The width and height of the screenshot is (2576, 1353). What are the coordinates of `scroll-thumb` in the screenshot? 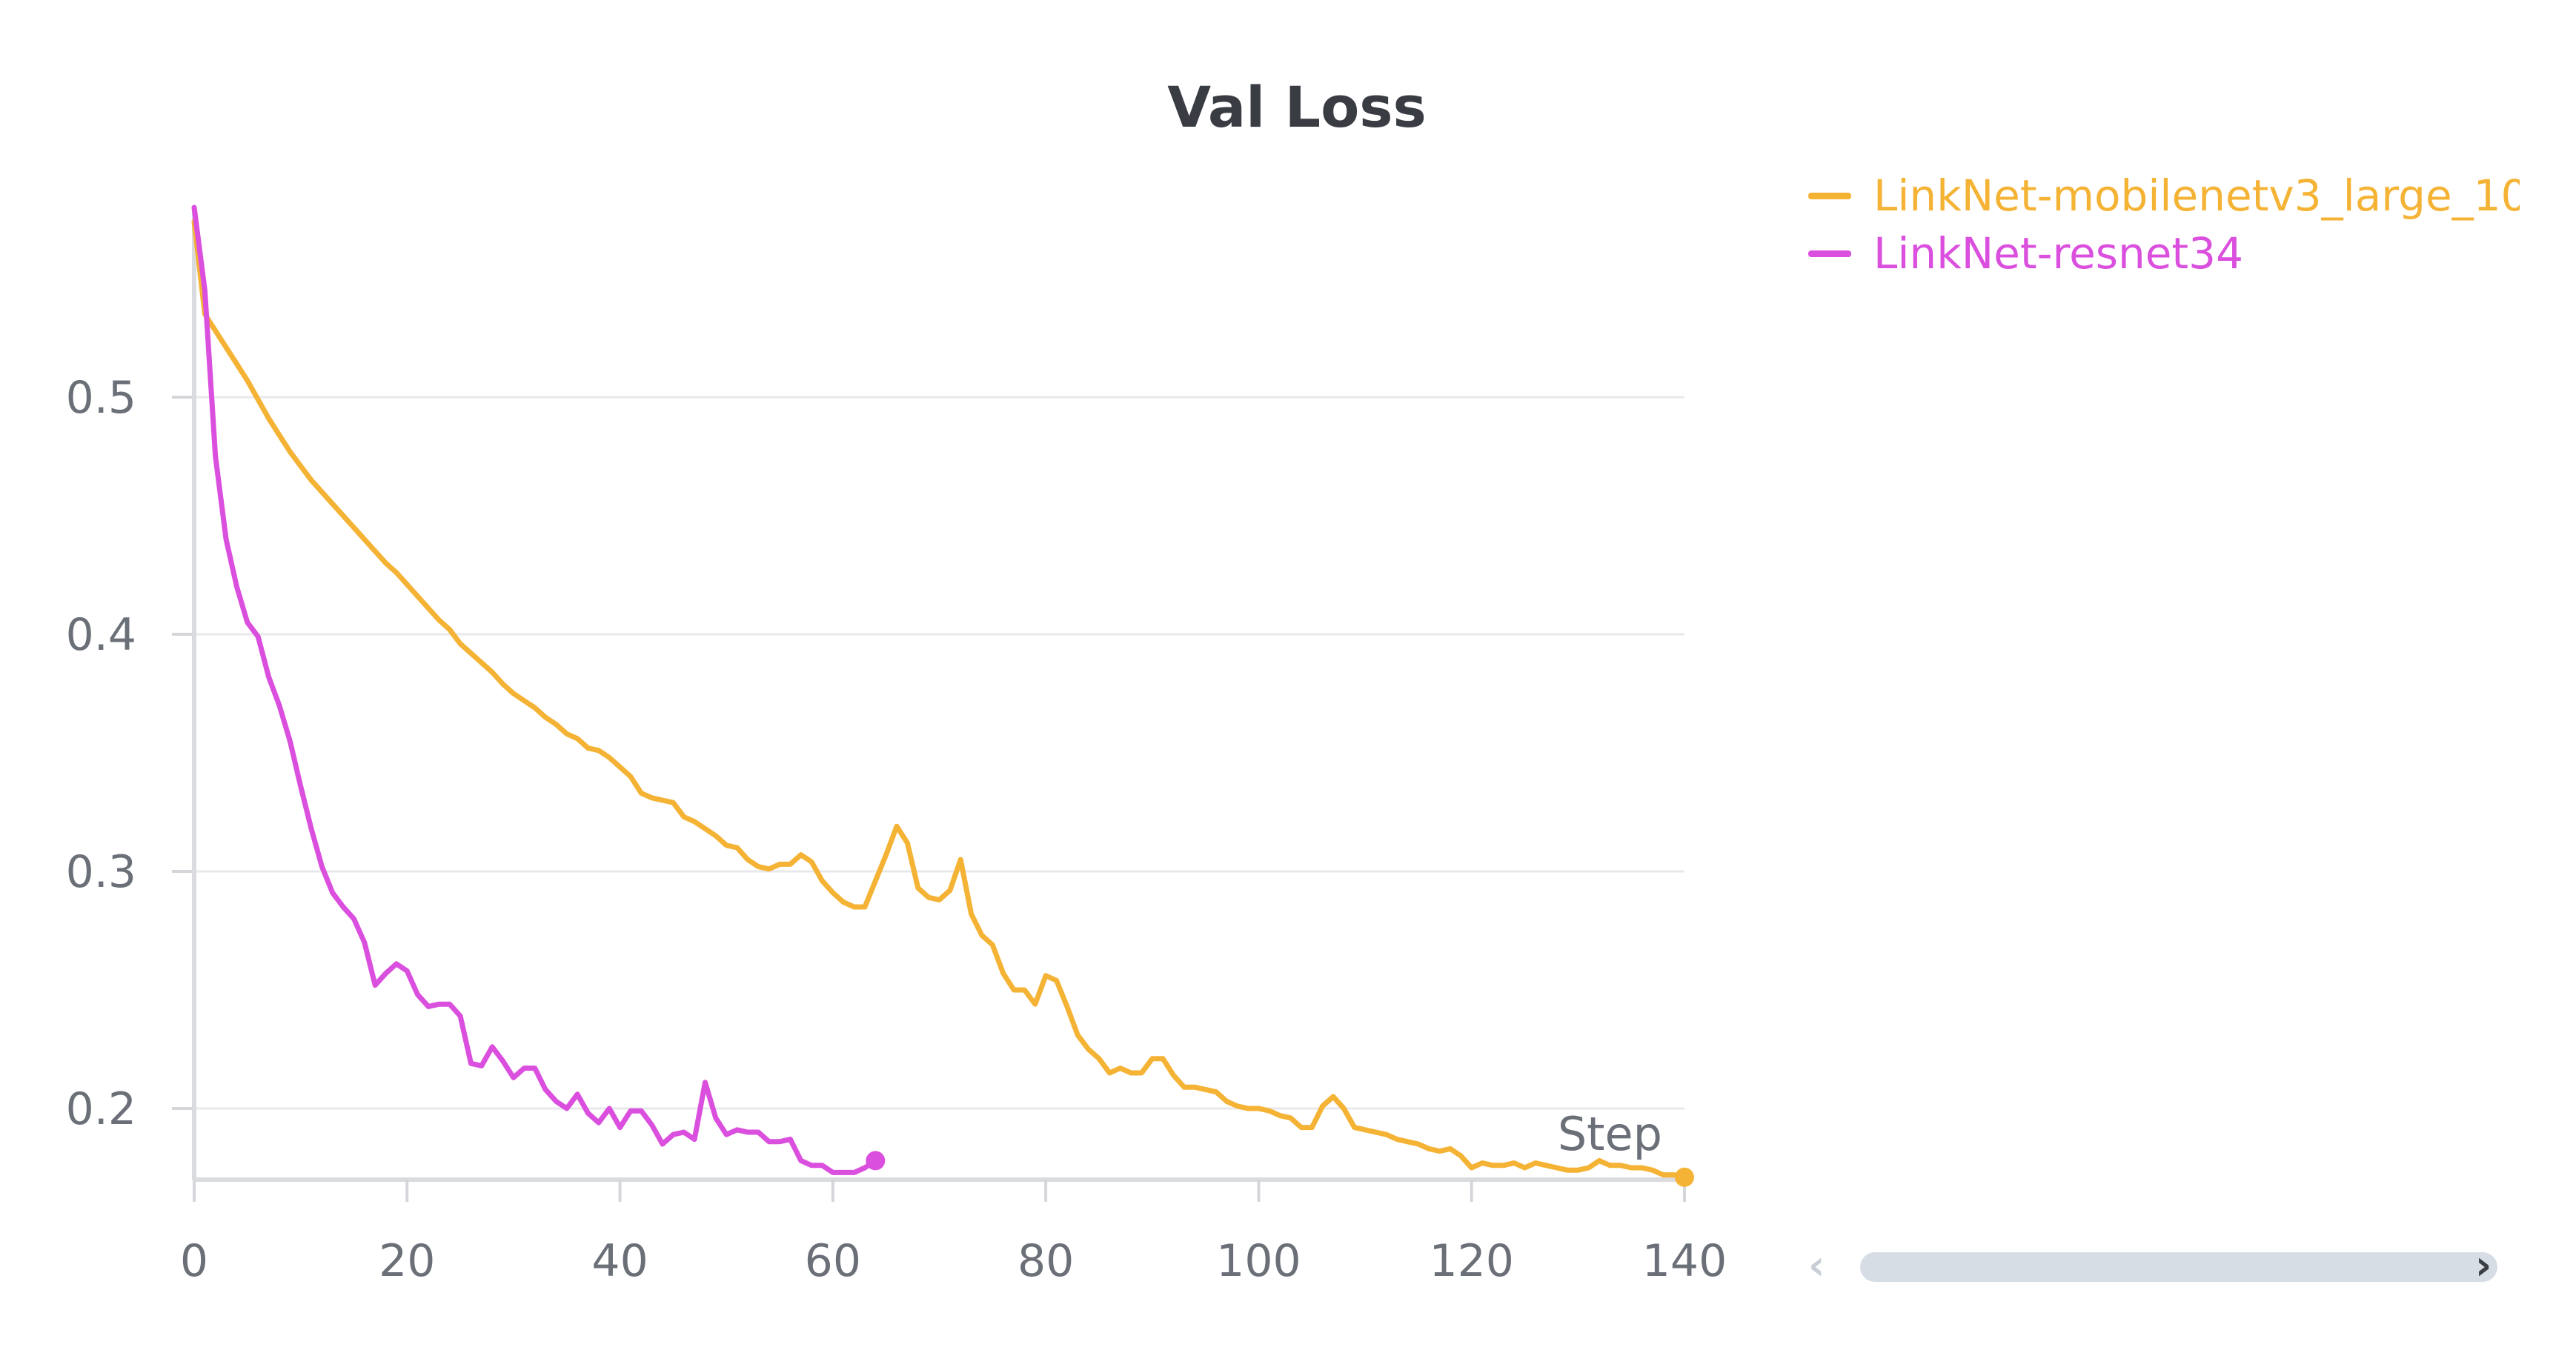 It's located at (2178, 1267).